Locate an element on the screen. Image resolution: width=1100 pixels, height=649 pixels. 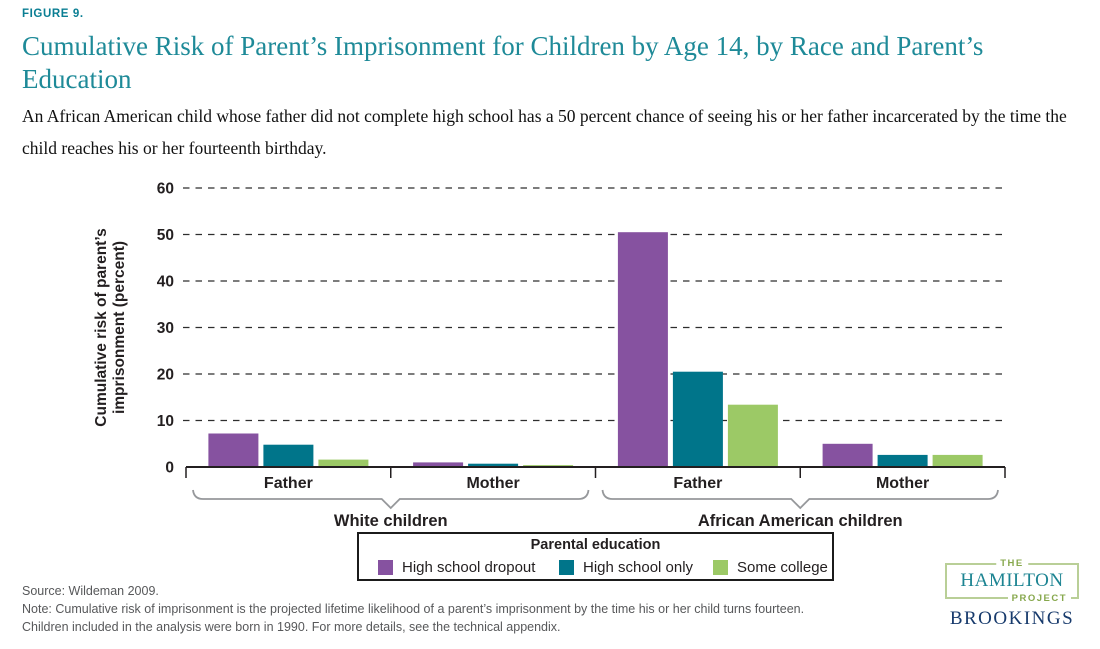
legend-swatch-hs-only is located at coordinates (566, 567).